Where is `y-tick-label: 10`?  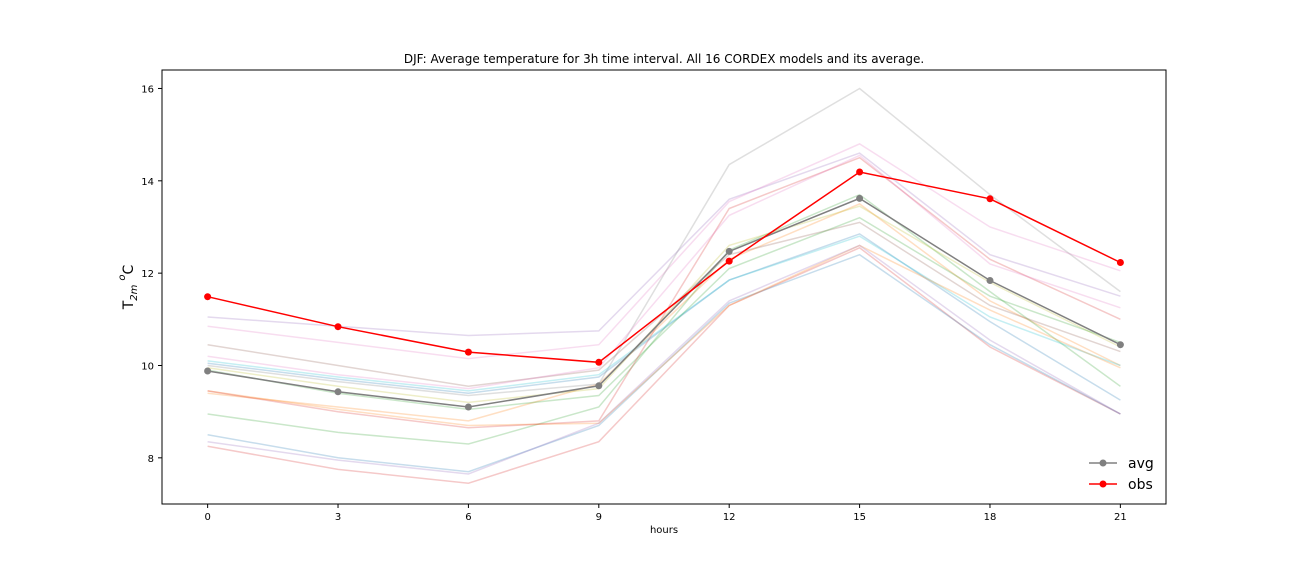 y-tick-label: 10 is located at coordinates (147, 366).